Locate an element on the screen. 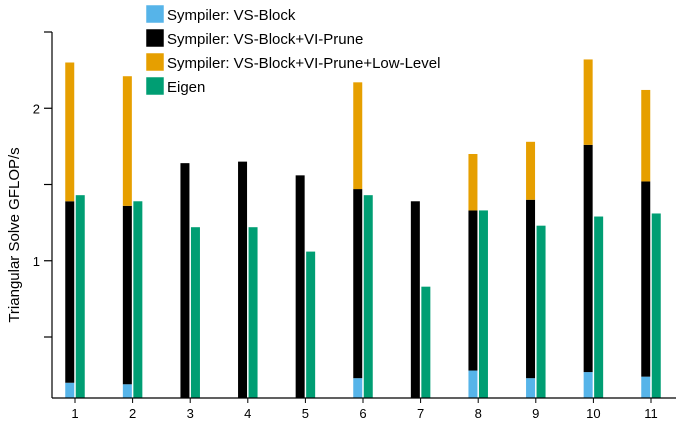 Image resolution: width=677 pixels, height=421 pixels. x-tick-label: 6 is located at coordinates (362, 413).